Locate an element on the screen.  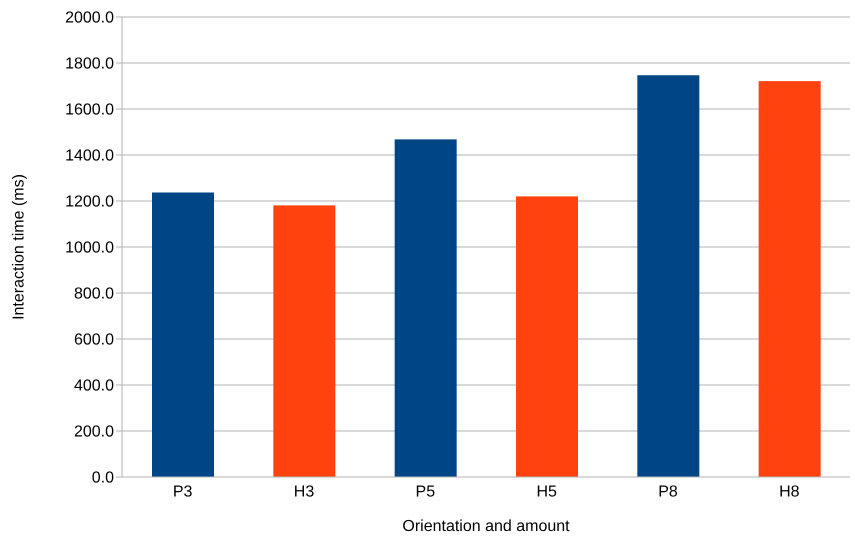
x-tick-label: P5 is located at coordinates (426, 491).